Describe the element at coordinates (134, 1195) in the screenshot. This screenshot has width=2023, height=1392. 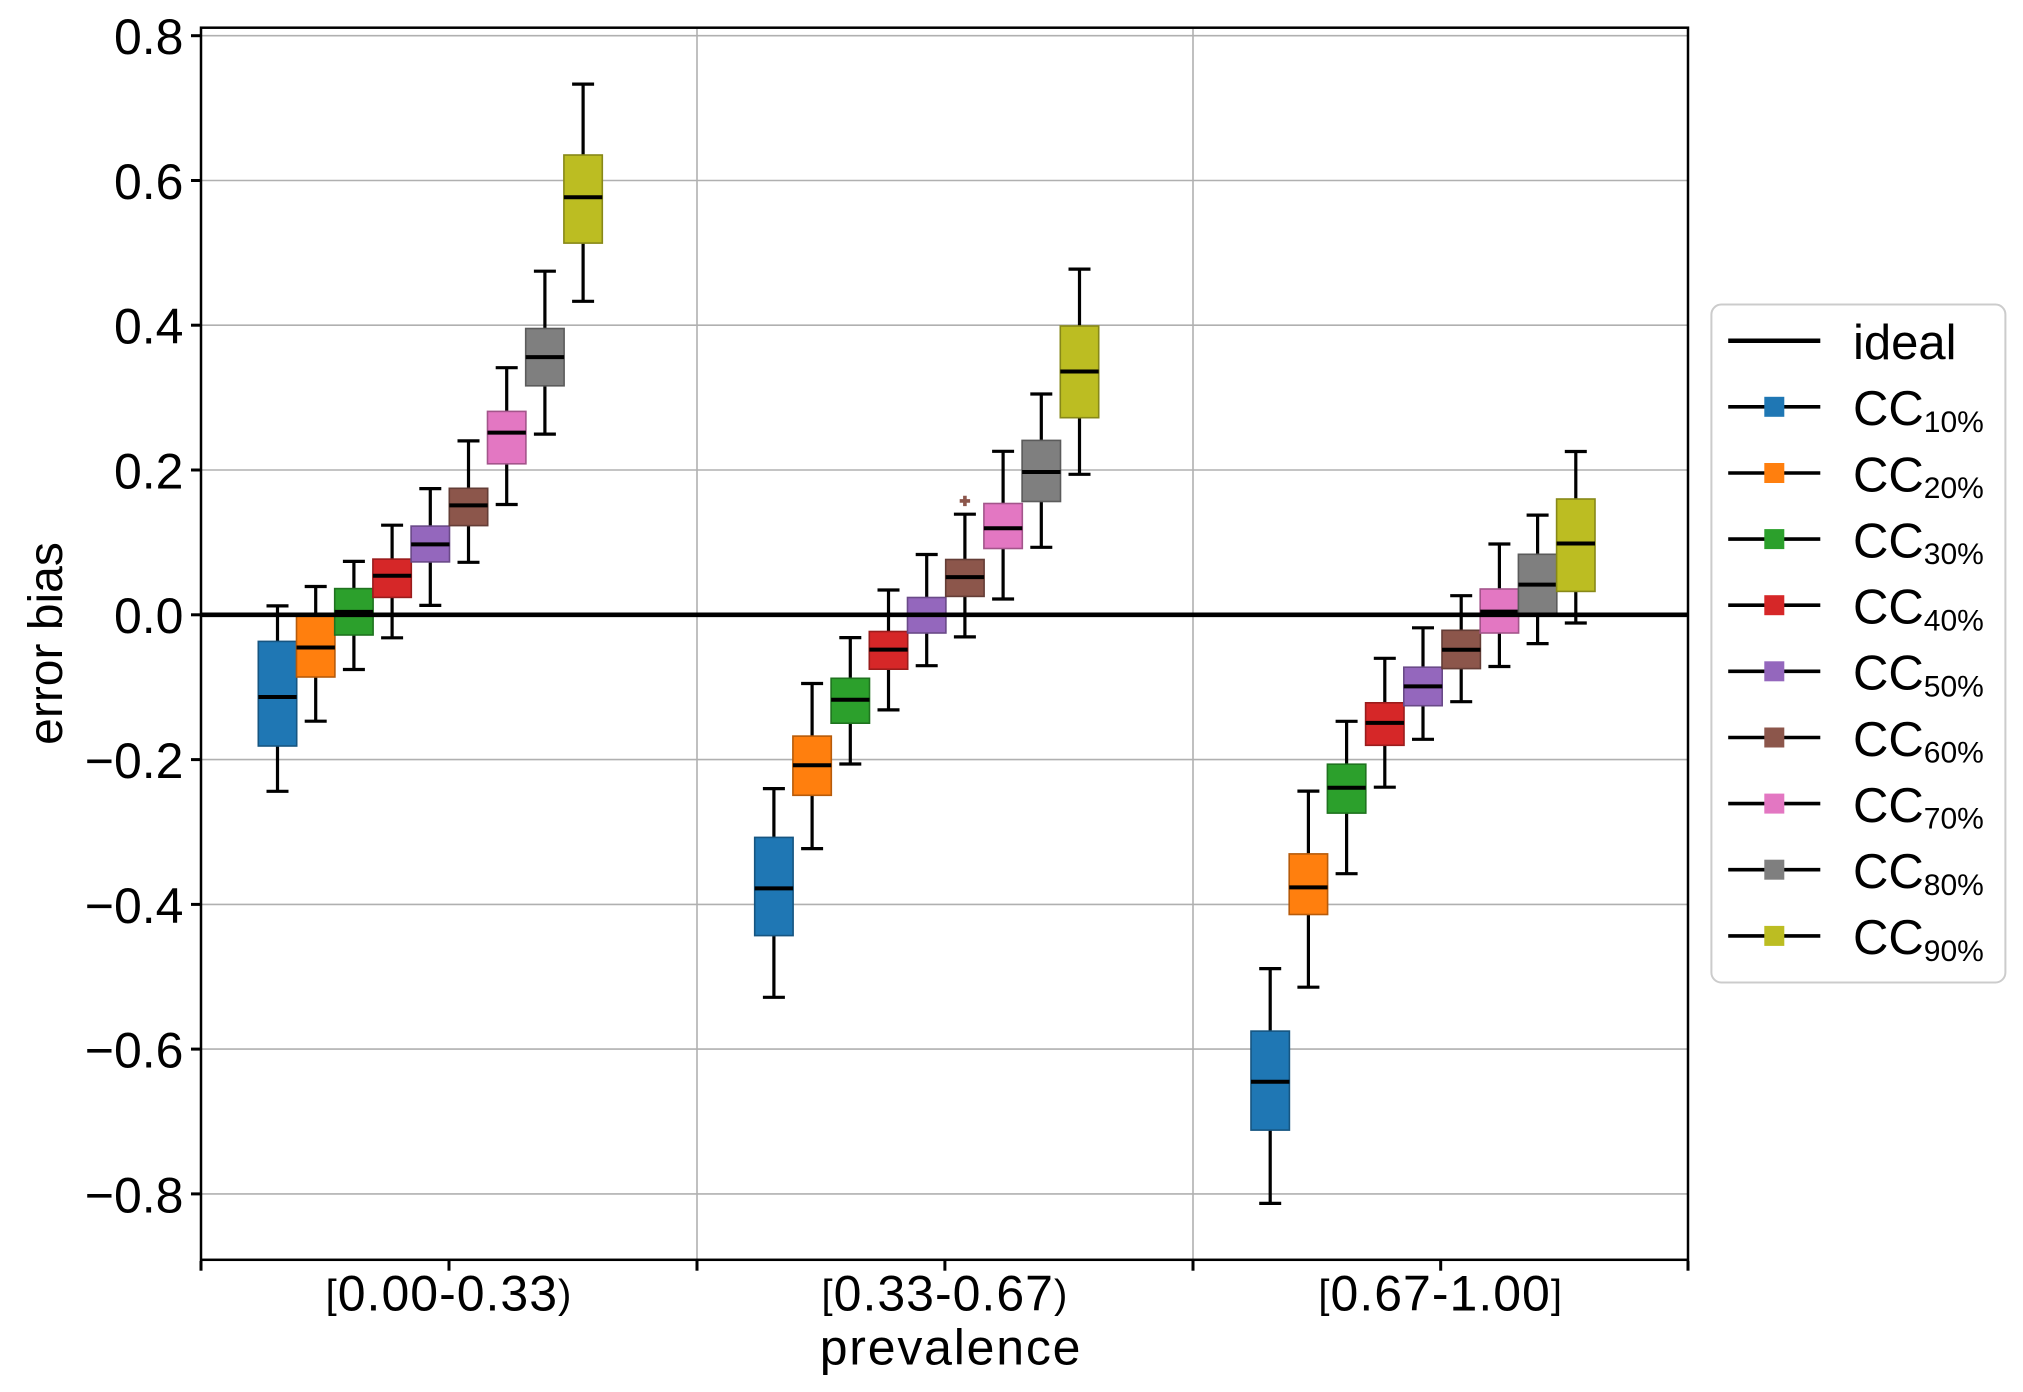
I see `svg-text: −0.8` at that location.